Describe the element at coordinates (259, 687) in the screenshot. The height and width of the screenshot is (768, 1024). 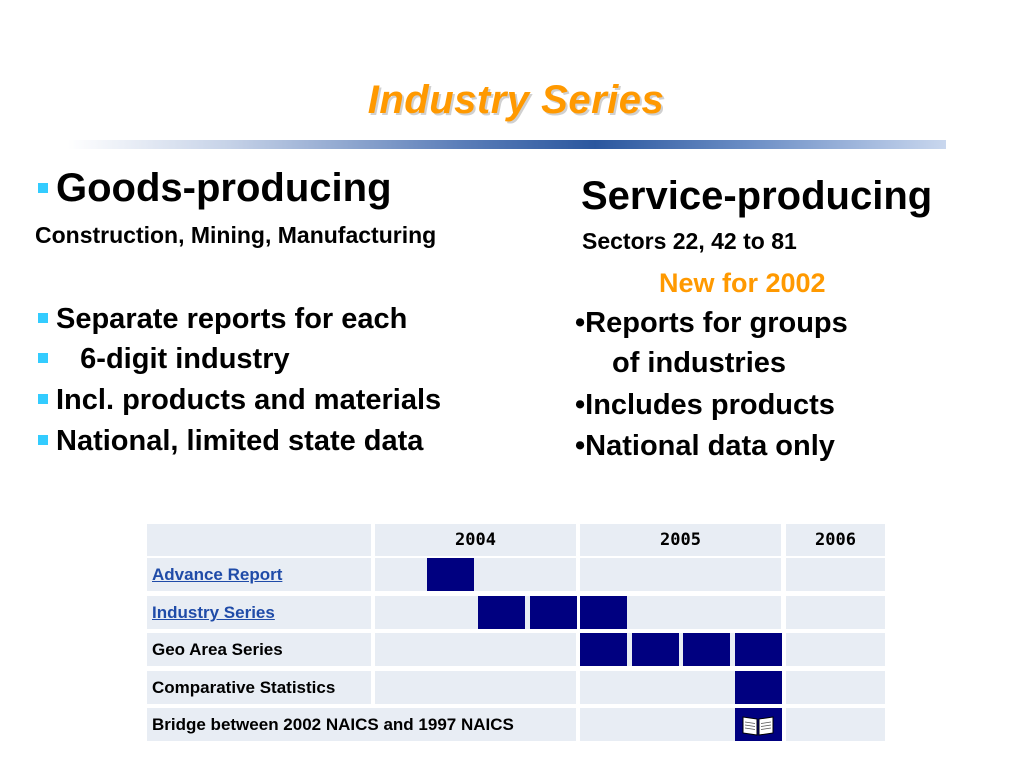
I see `row-label-comparative-statistics: Comparative Statistics` at that location.